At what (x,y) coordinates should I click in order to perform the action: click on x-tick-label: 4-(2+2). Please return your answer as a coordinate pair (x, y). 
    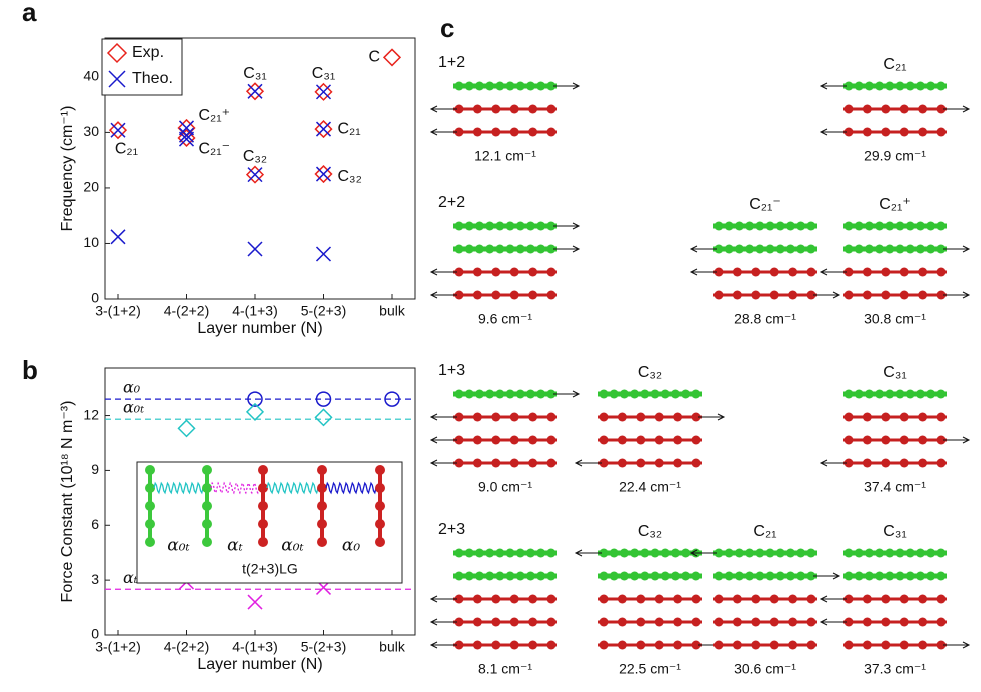
    Looking at the image, I should click on (187, 647).